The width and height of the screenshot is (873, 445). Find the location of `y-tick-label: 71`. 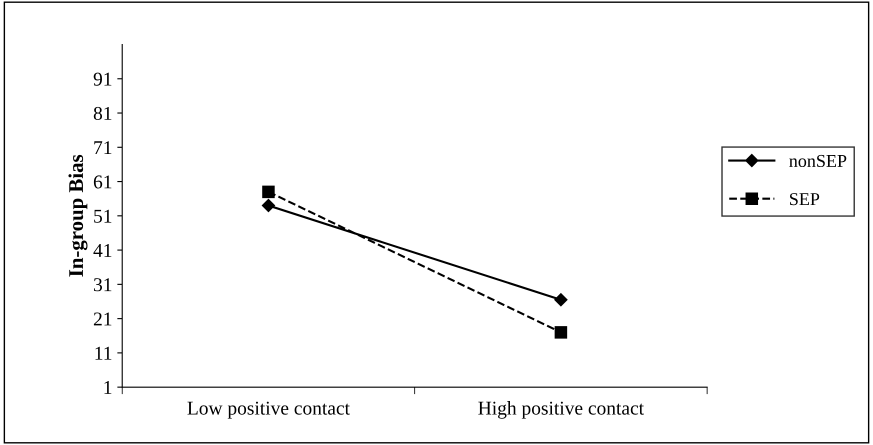

y-tick-label: 71 is located at coordinates (103, 147).